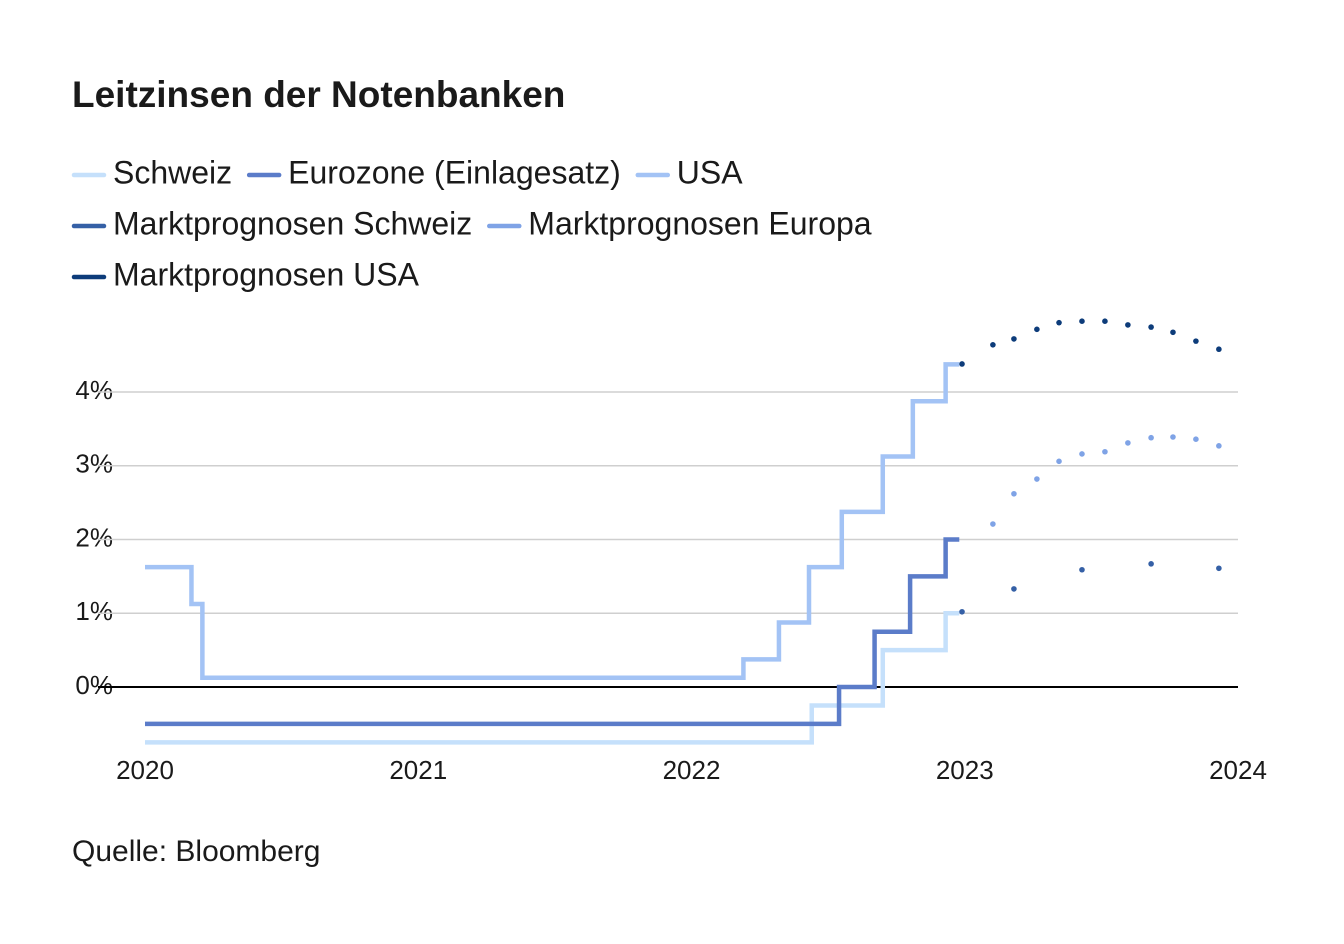  What do you see at coordinates (94, 464) in the screenshot?
I see `y-tick-label: 3%` at bounding box center [94, 464].